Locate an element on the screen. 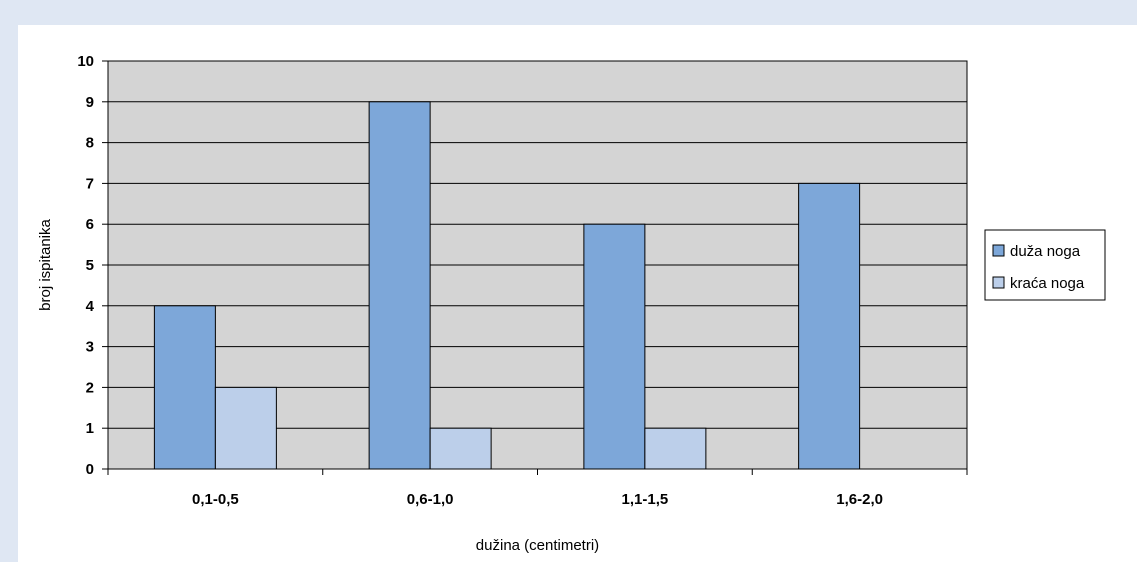 Image resolution: width=1137 pixels, height=562 pixels. y-axis-title: broj ispitanika is located at coordinates (45, 264).